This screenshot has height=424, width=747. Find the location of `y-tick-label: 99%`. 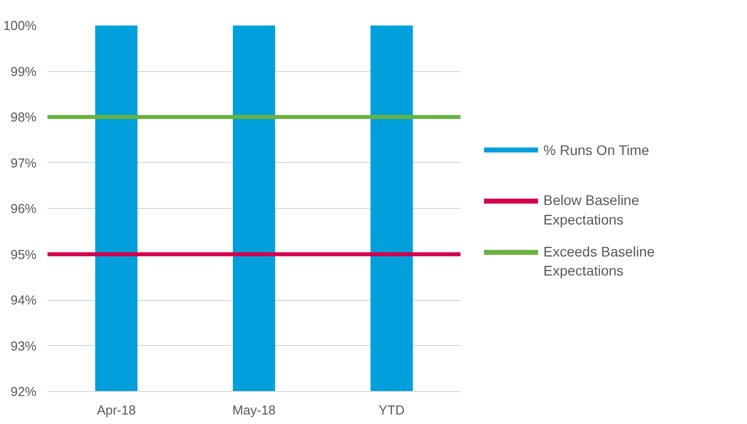

y-tick-label: 99% is located at coordinates (23, 71).